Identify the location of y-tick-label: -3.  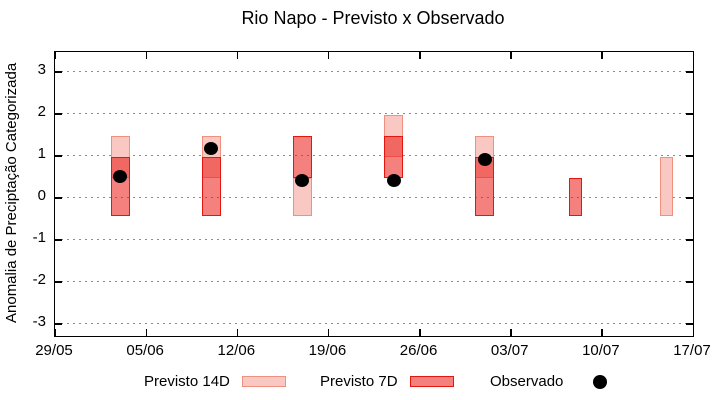
(39, 321).